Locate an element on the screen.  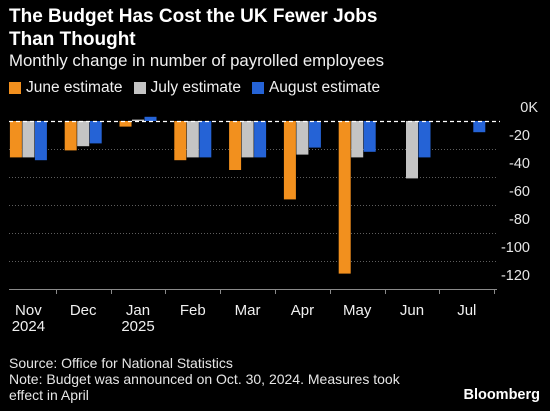
legend-item-august-estimate: August estimate is located at coordinates (316, 88).